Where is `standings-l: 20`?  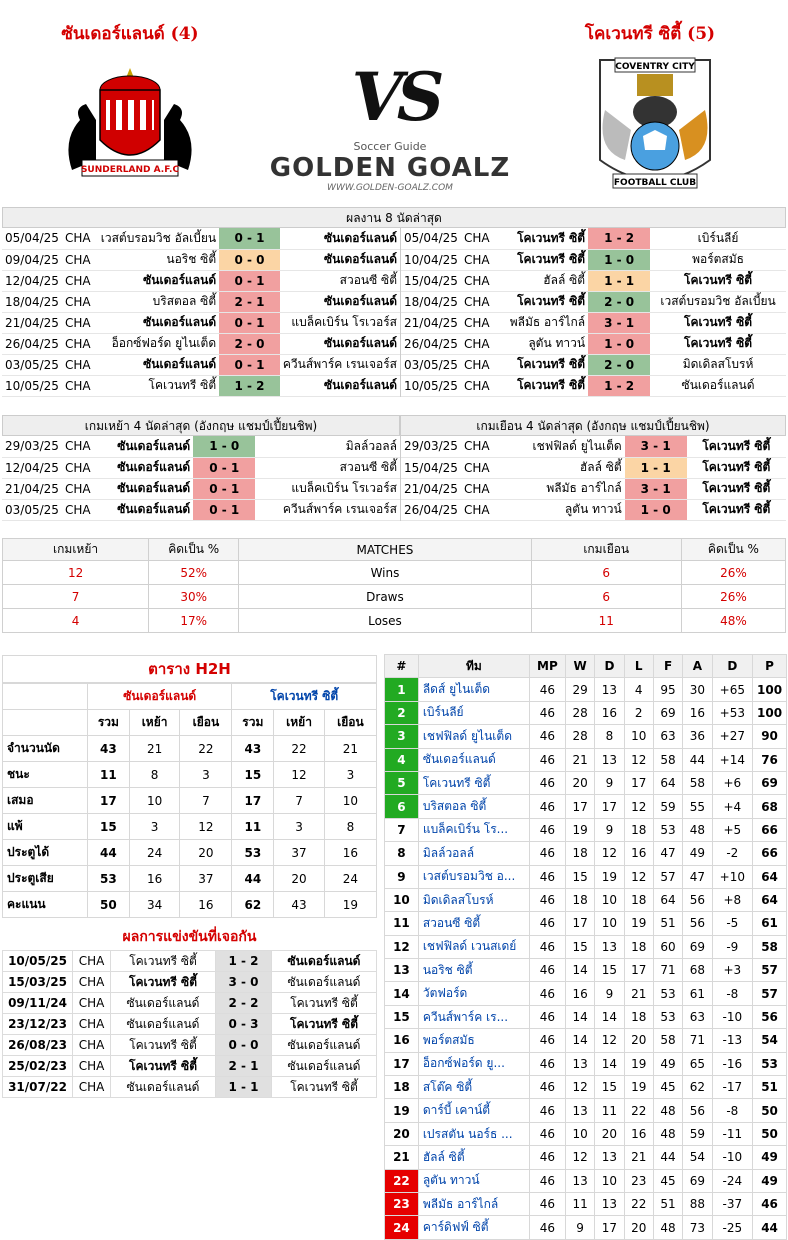 standings-l: 20 is located at coordinates (638, 1040).